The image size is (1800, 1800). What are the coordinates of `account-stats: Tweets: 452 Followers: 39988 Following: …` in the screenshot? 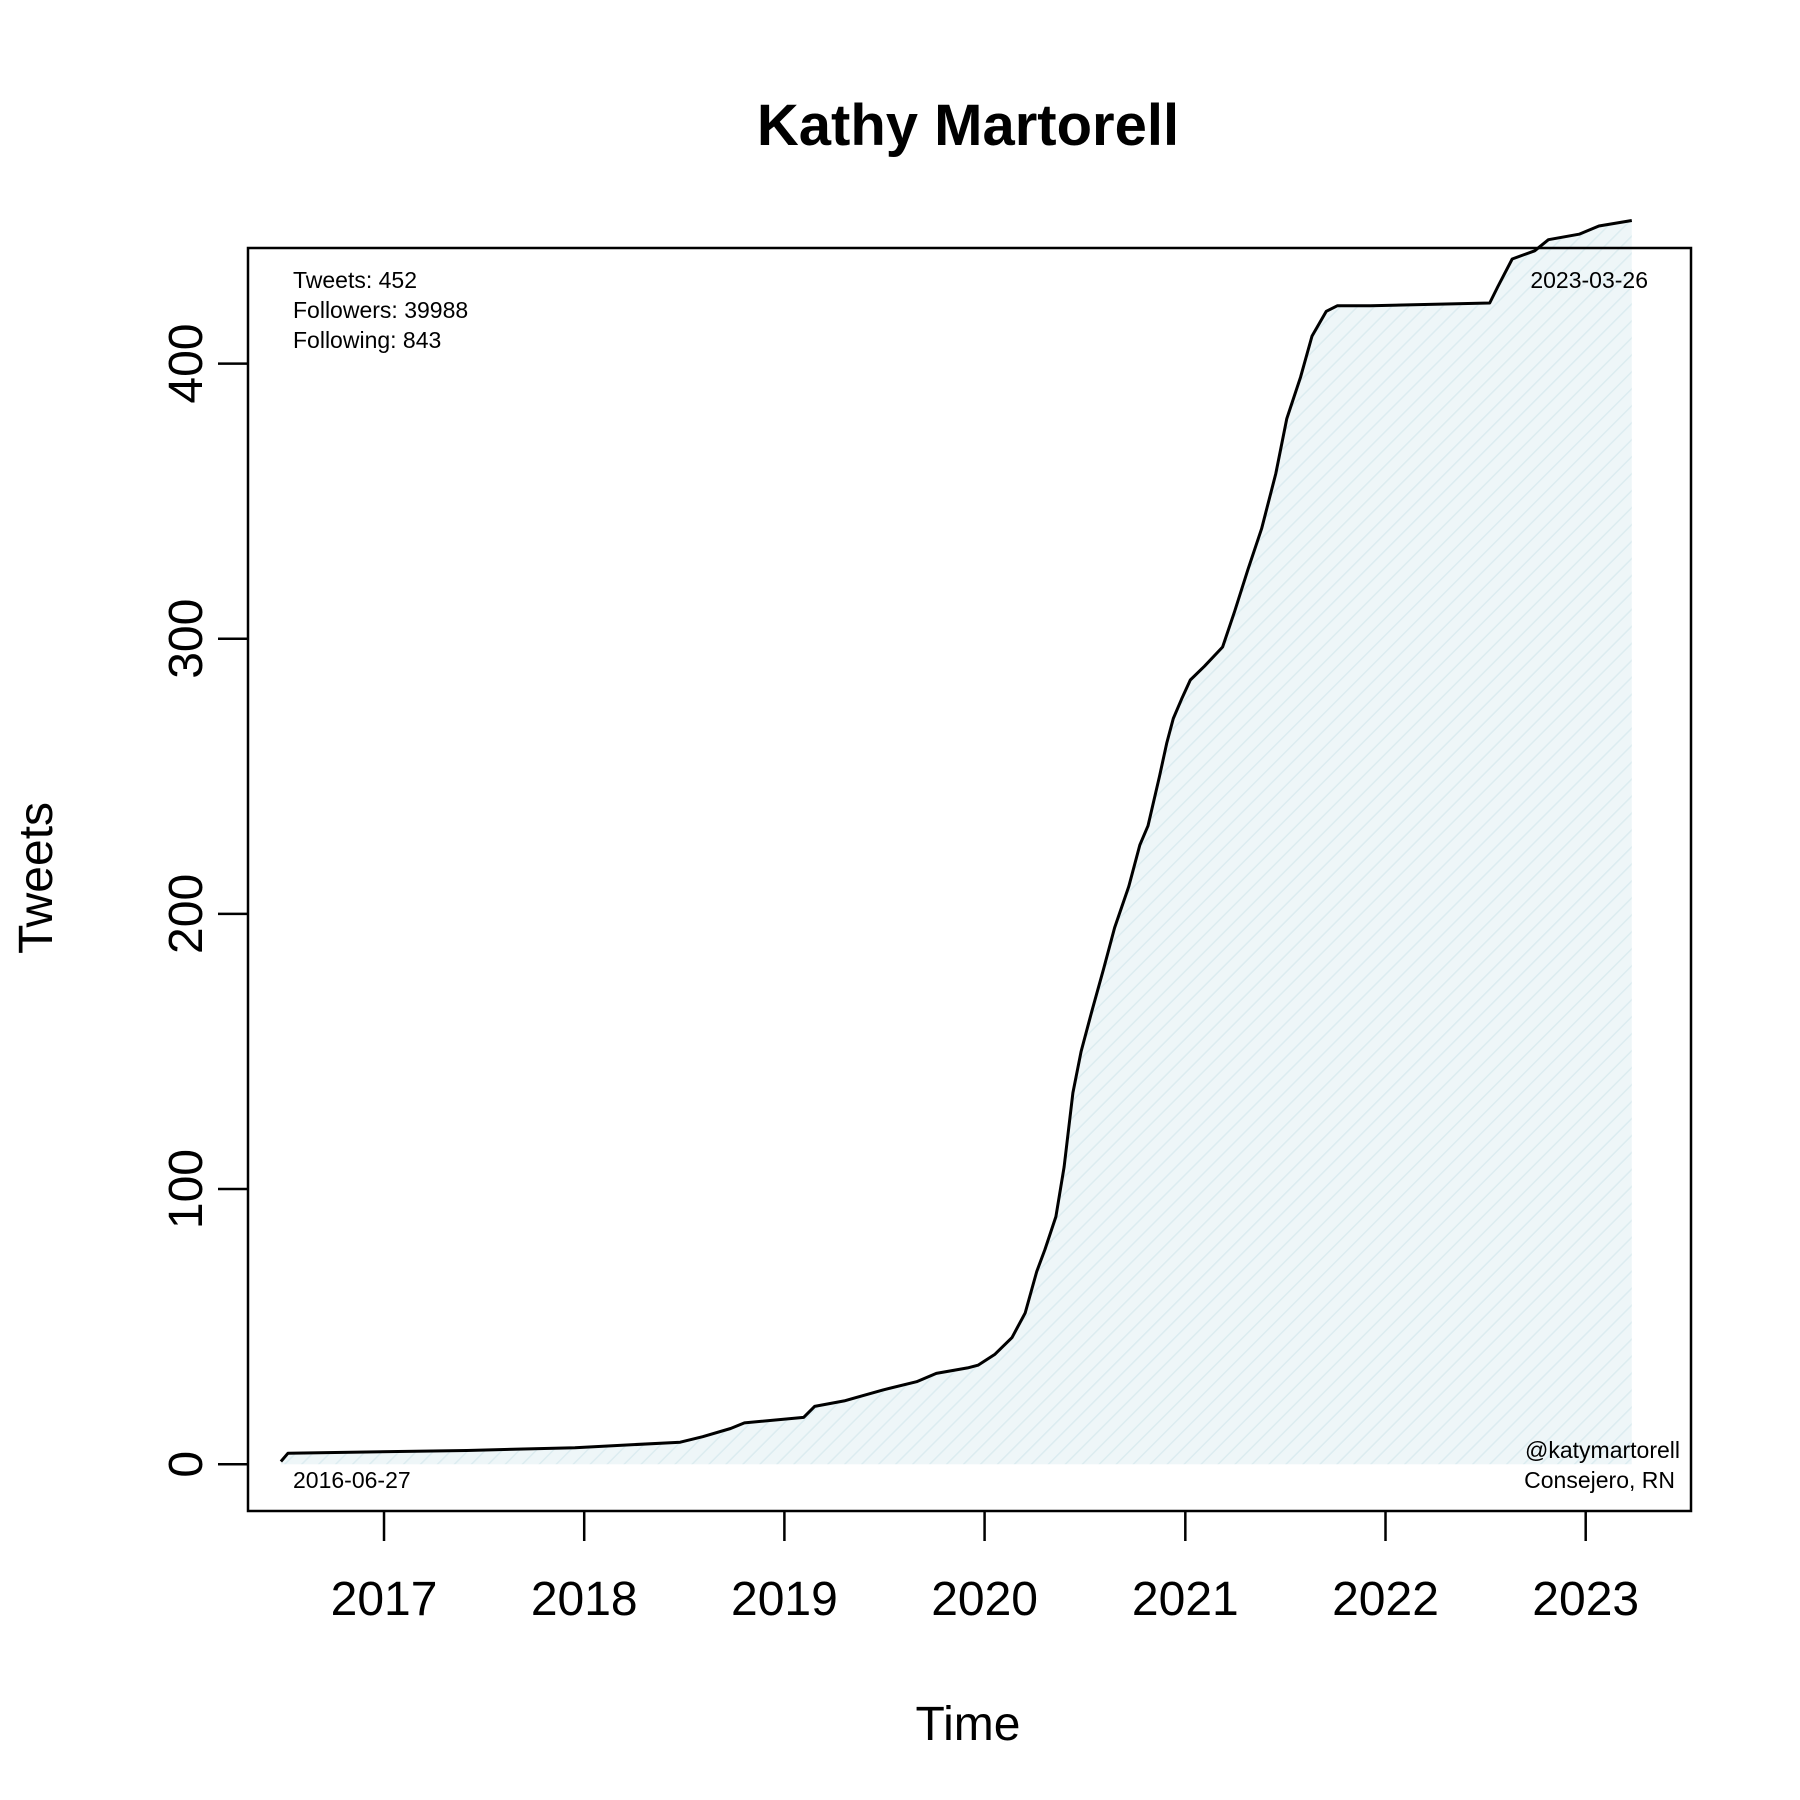 It's located at (380, 310).